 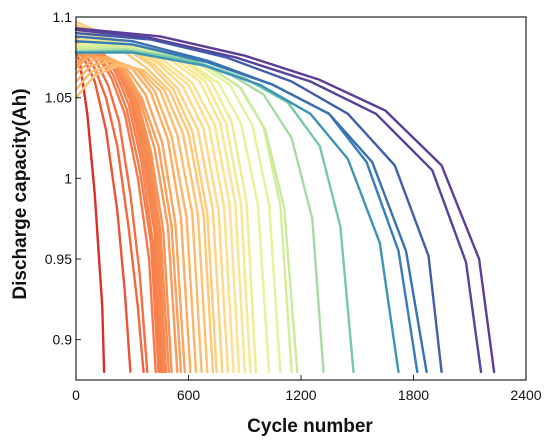 What do you see at coordinates (63, 340) in the screenshot?
I see `y-tick-label: 0.9` at bounding box center [63, 340].